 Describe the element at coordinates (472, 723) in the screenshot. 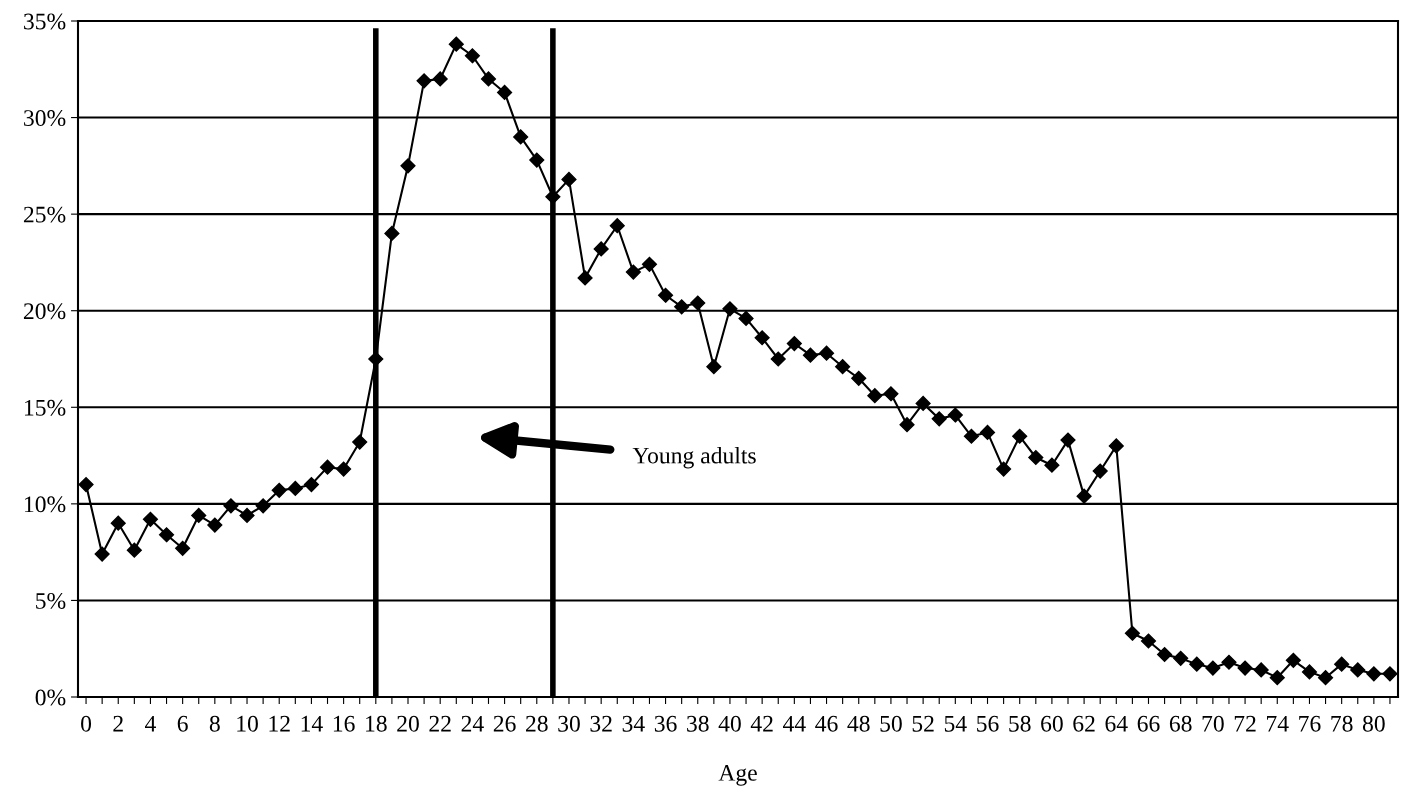

I see `x-tick-label: 24` at that location.